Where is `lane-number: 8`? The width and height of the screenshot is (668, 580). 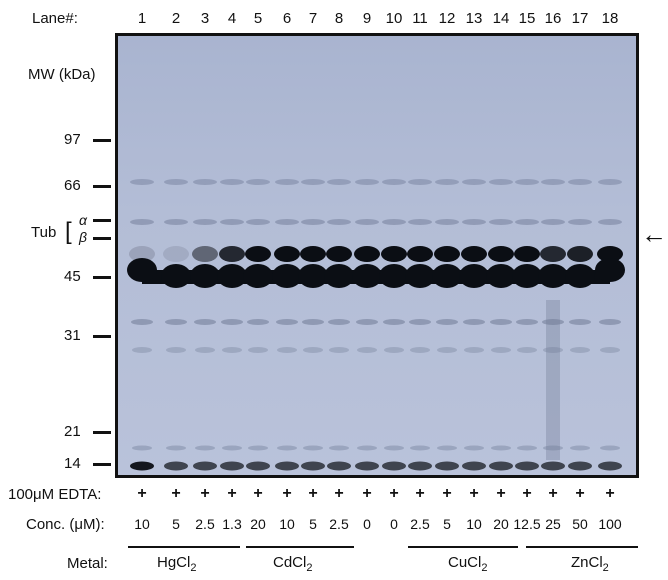
lane-number: 8 is located at coordinates (339, 18).